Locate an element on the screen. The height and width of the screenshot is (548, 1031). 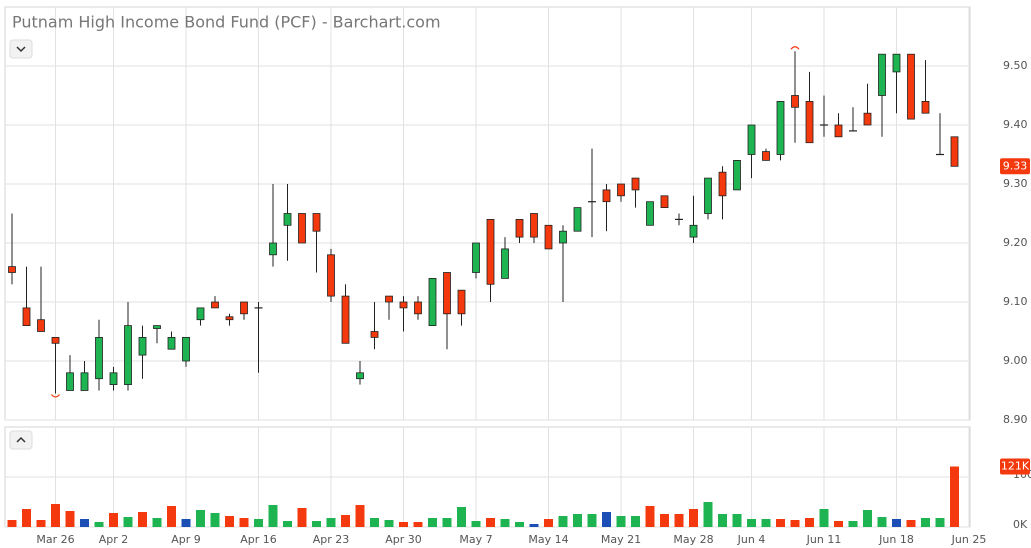
volume-label-box is located at coordinates (1015, 466).